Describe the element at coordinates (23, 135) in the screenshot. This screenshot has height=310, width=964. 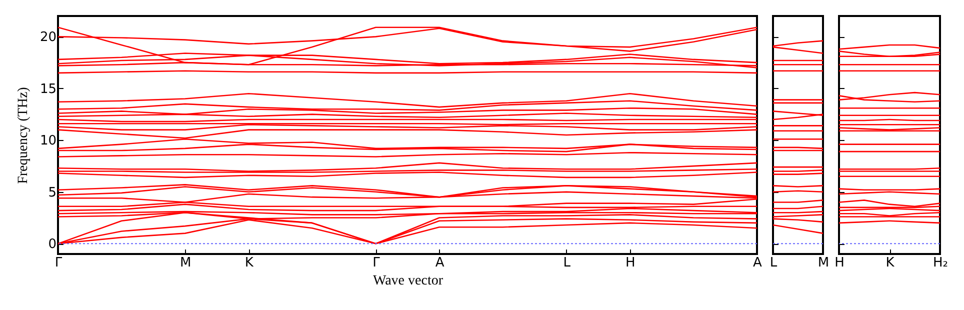
I see `y-axis-title: Frequency (THz)` at that location.